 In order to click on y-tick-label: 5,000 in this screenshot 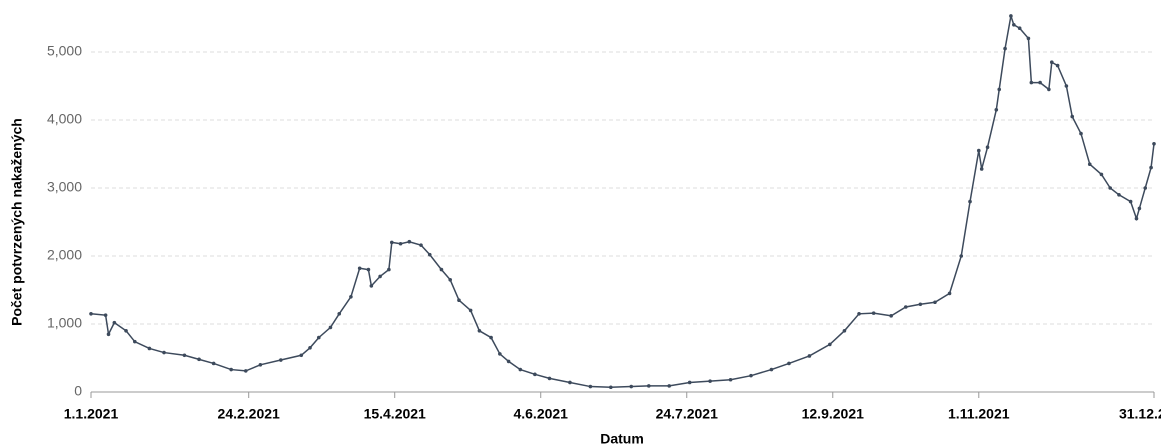, I will do `click(64, 51)`.